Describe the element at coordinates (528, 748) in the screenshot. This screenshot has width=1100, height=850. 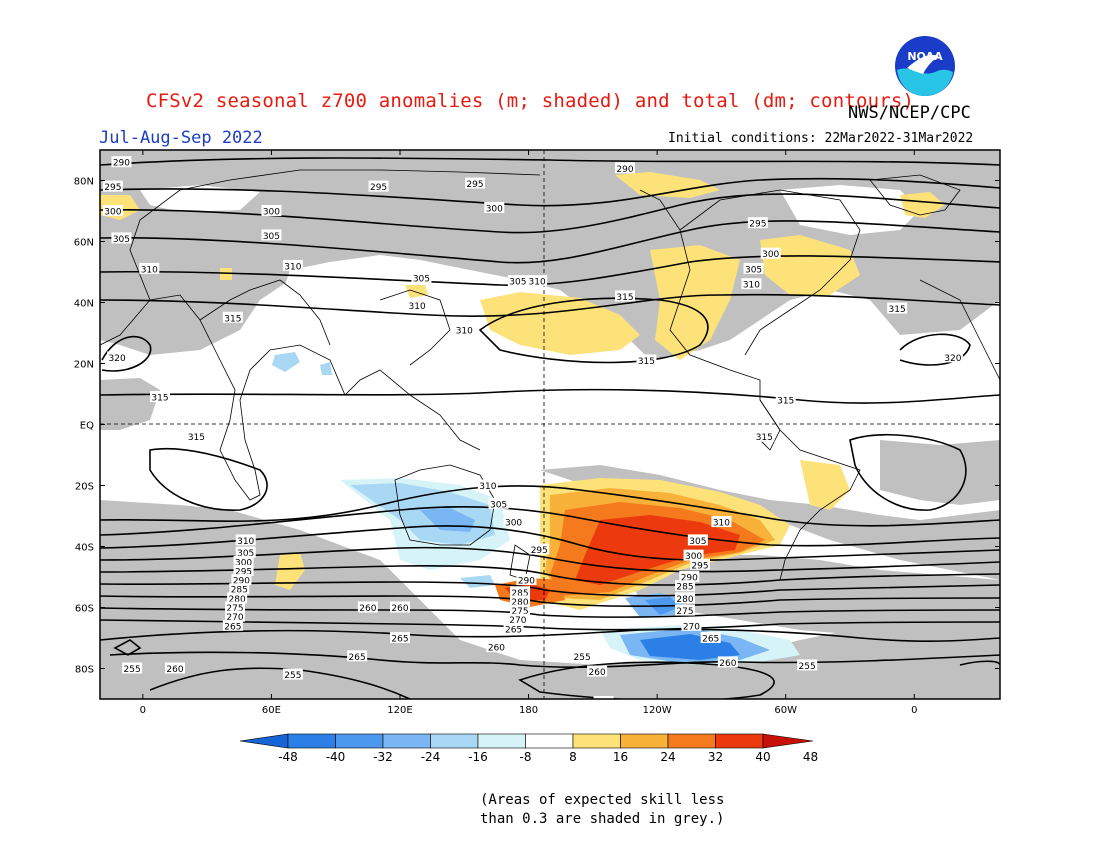
I see `colorbar: -48 -40 -32 -24 -16 -8 8 16 24 32 40 48` at that location.